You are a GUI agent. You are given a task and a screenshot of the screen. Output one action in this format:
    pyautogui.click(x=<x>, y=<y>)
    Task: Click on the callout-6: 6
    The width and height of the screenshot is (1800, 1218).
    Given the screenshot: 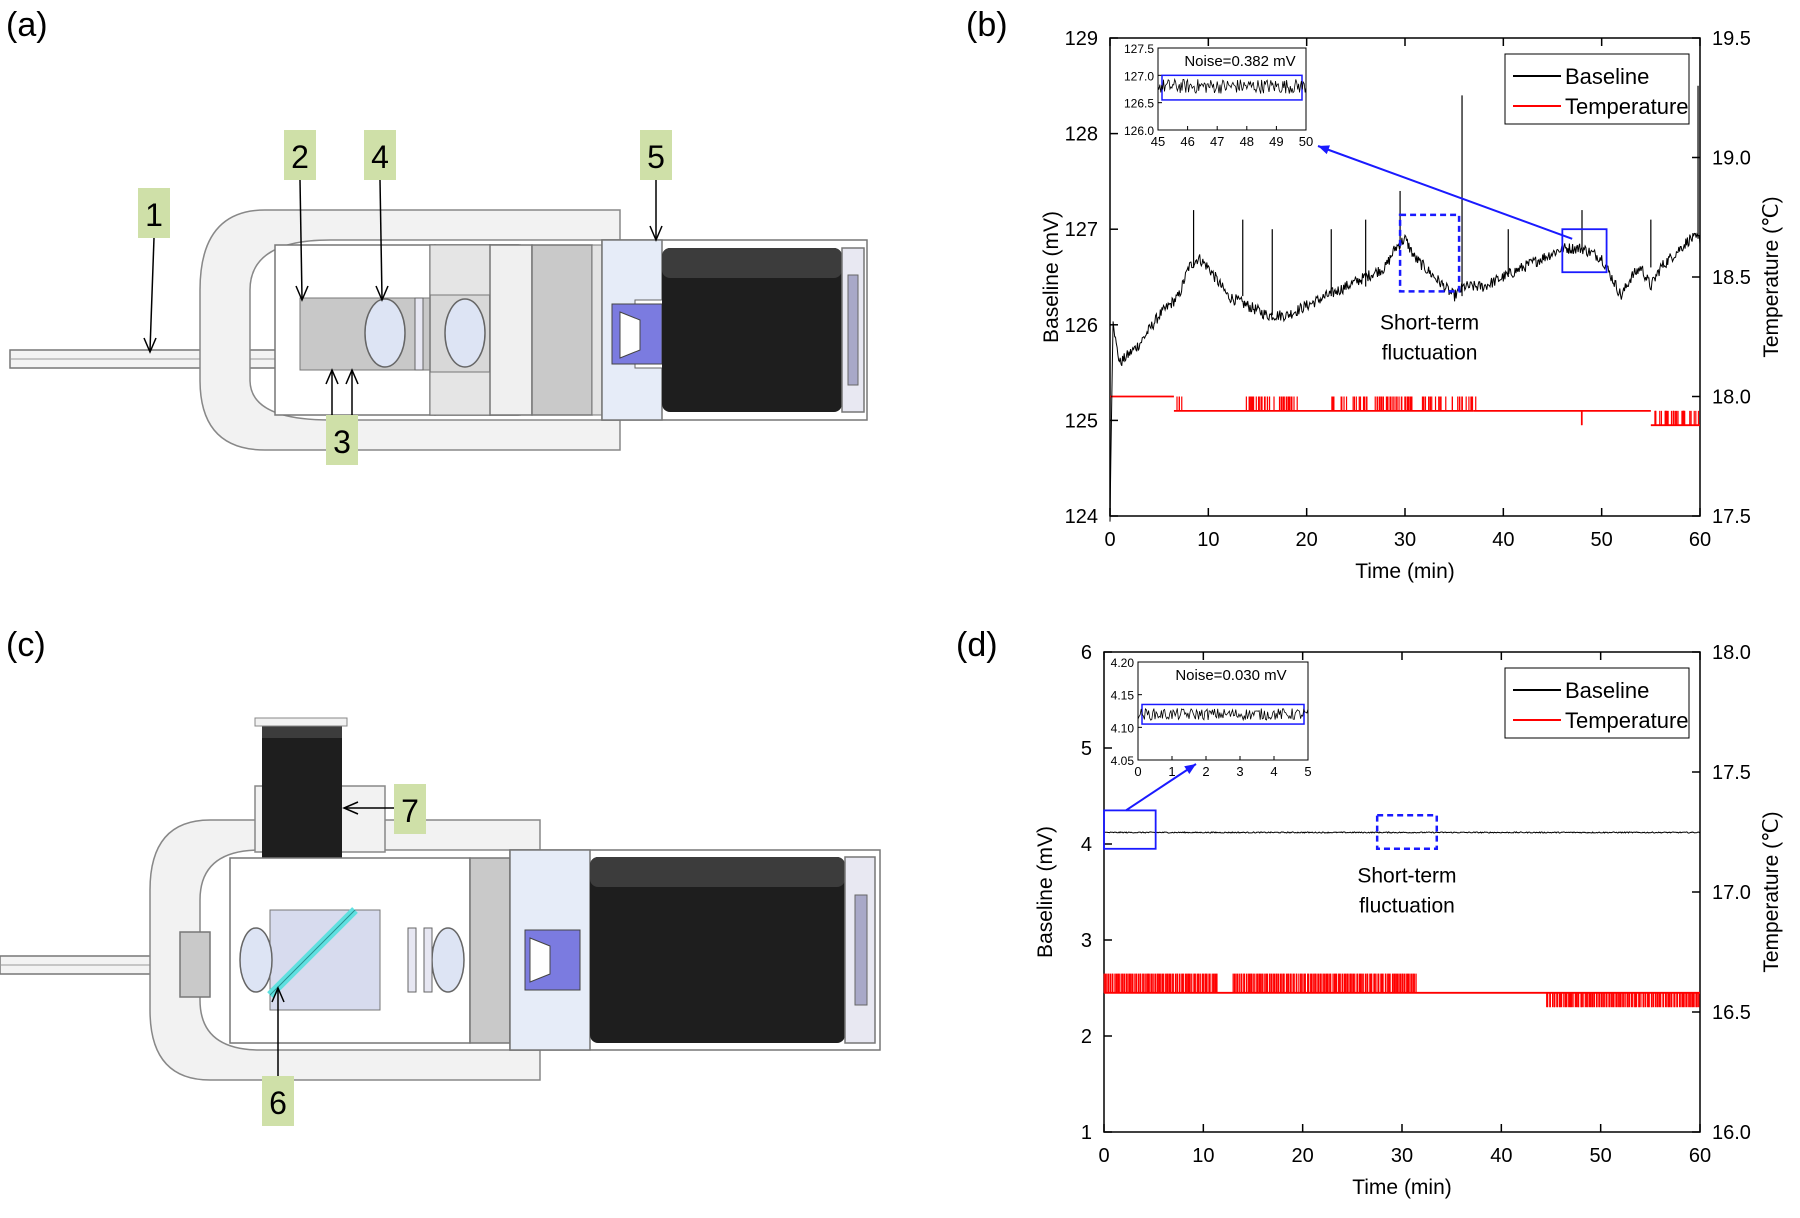 What is the action you would take?
    pyautogui.click(x=278, y=1103)
    